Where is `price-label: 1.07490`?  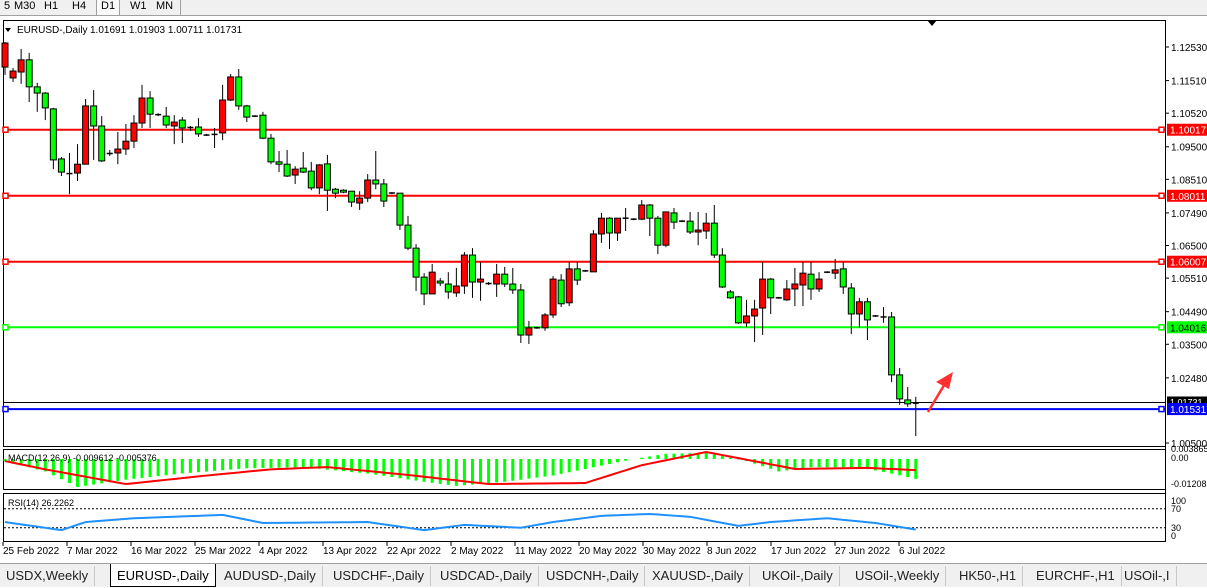 price-label: 1.07490 is located at coordinates (1189, 214).